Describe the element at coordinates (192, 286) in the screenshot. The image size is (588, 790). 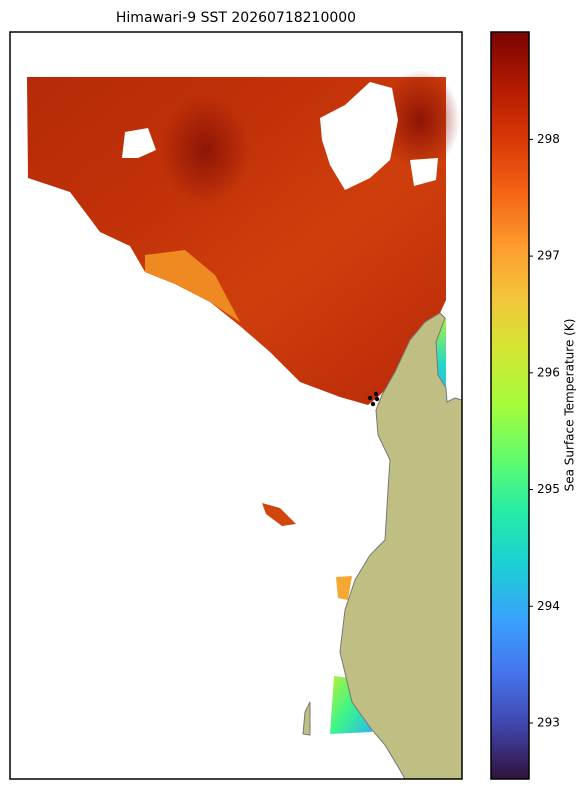
I see `sst-cool-patch` at that location.